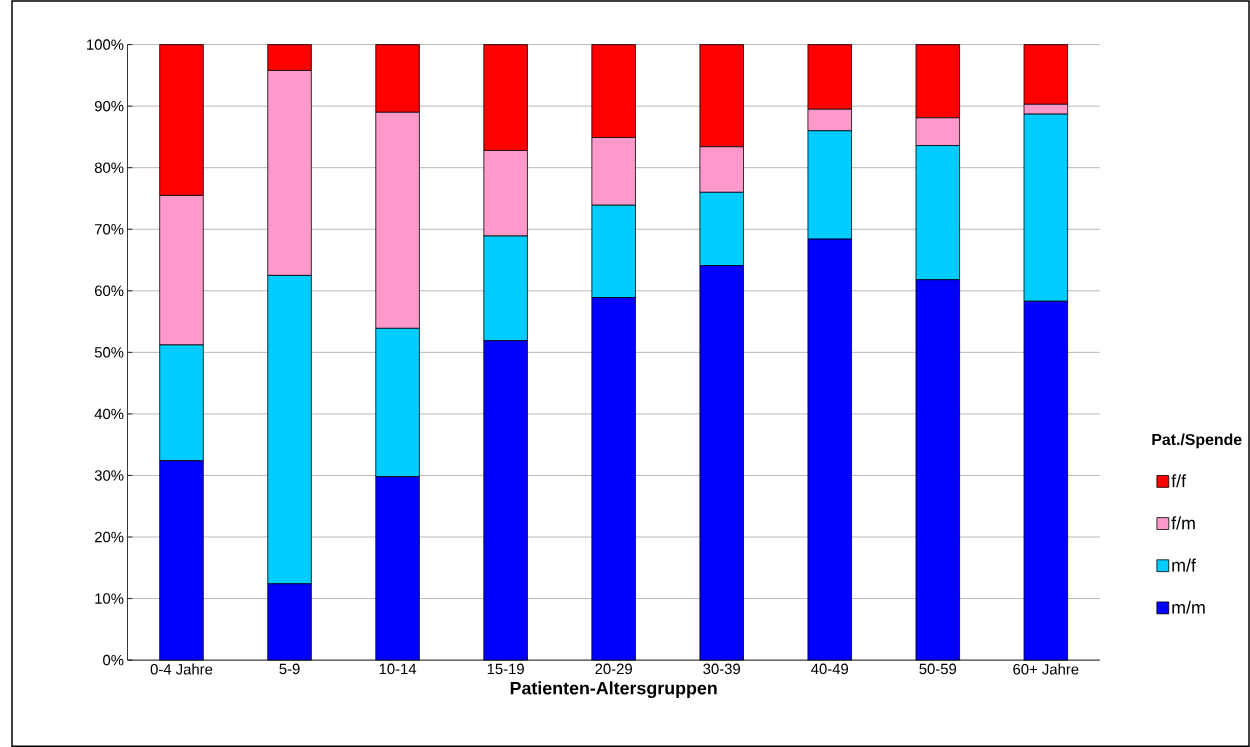 The width and height of the screenshot is (1250, 747). Describe the element at coordinates (109, 167) in the screenshot. I see `y-tick-label: 80%` at that location.